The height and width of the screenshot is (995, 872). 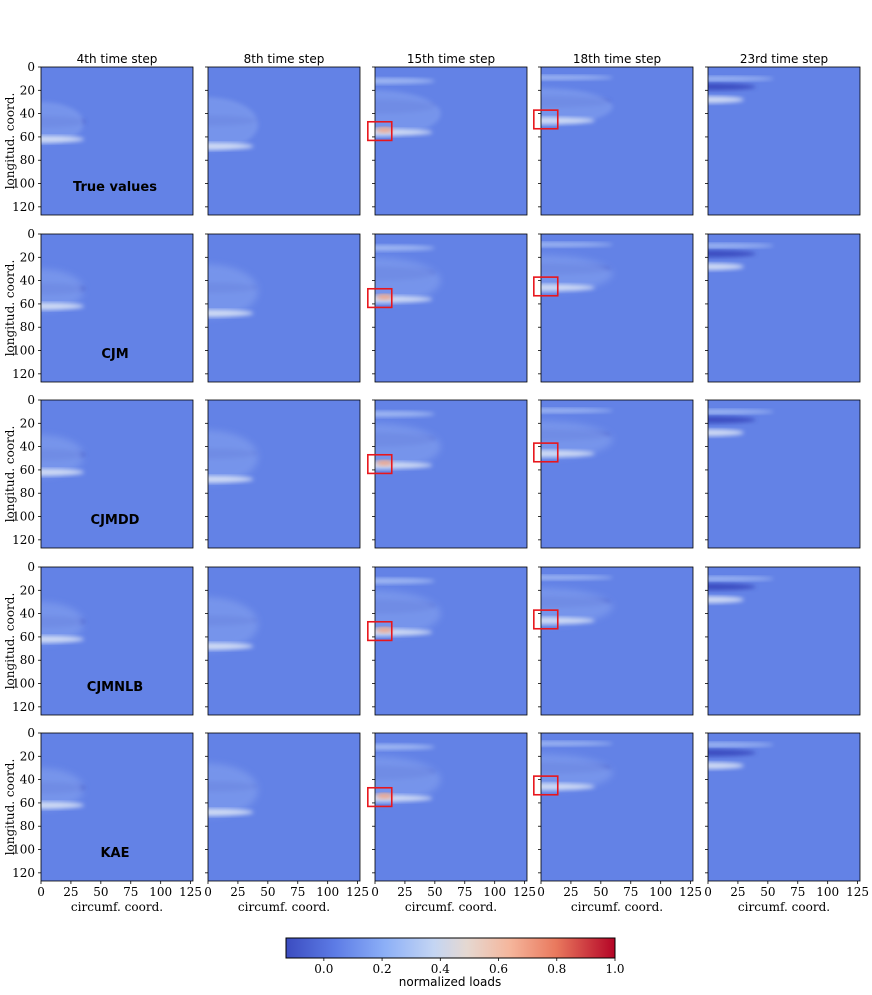 What do you see at coordinates (455, 963) in the screenshot?
I see `colorbar: 0.0 0.2 0.4 0.6 0.8 1.0 normalized loads` at bounding box center [455, 963].